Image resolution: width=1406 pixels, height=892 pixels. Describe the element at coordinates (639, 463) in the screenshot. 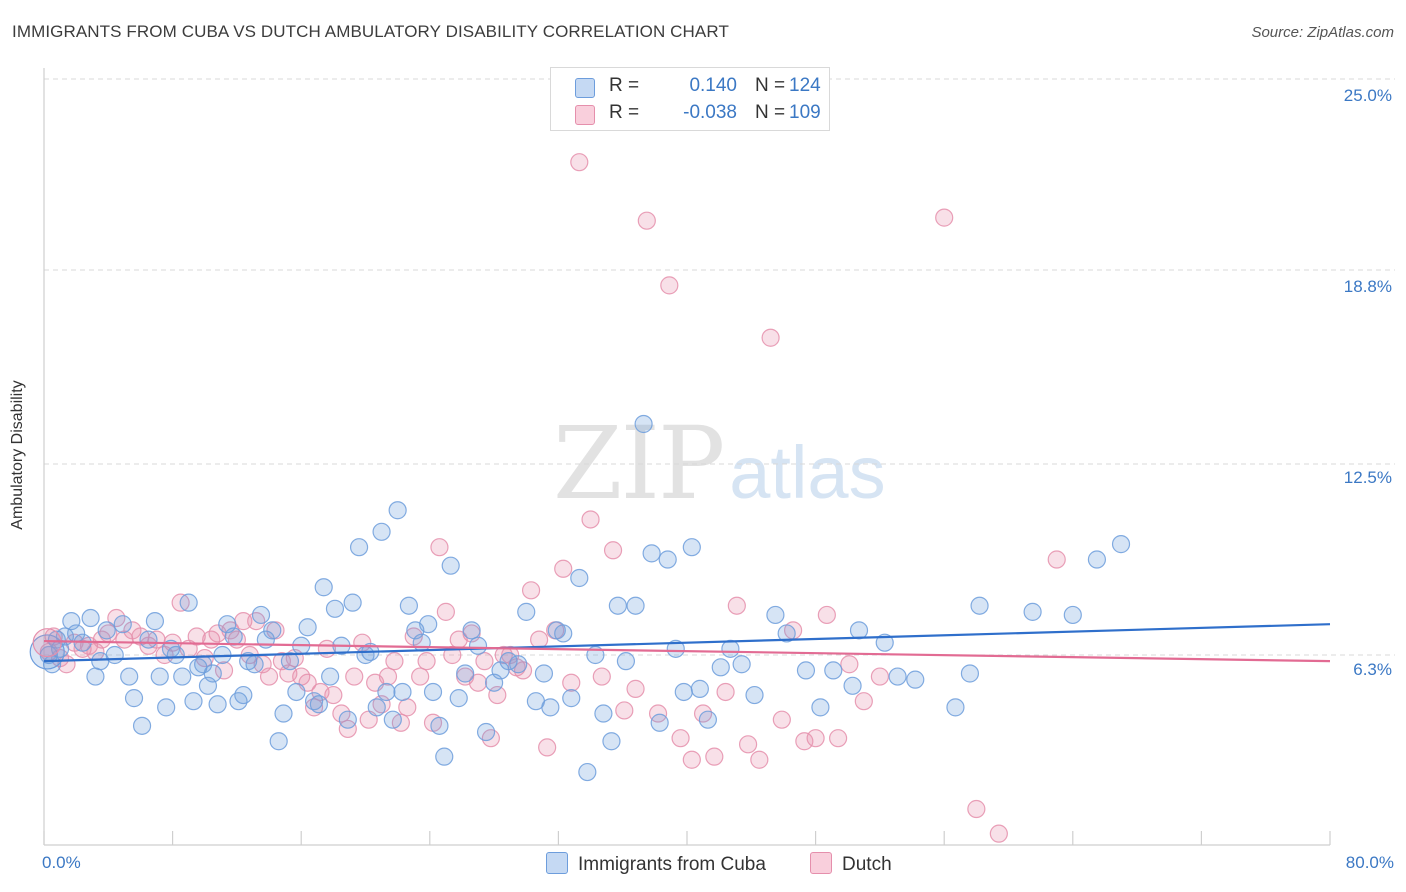

I see `watermark-zip: ZIP` at that location.